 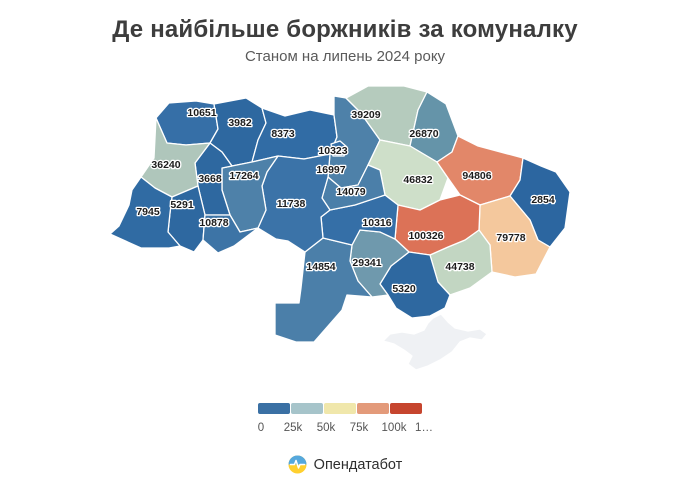 I want to click on legend-tick-50k: 50k, so click(x=326, y=428).